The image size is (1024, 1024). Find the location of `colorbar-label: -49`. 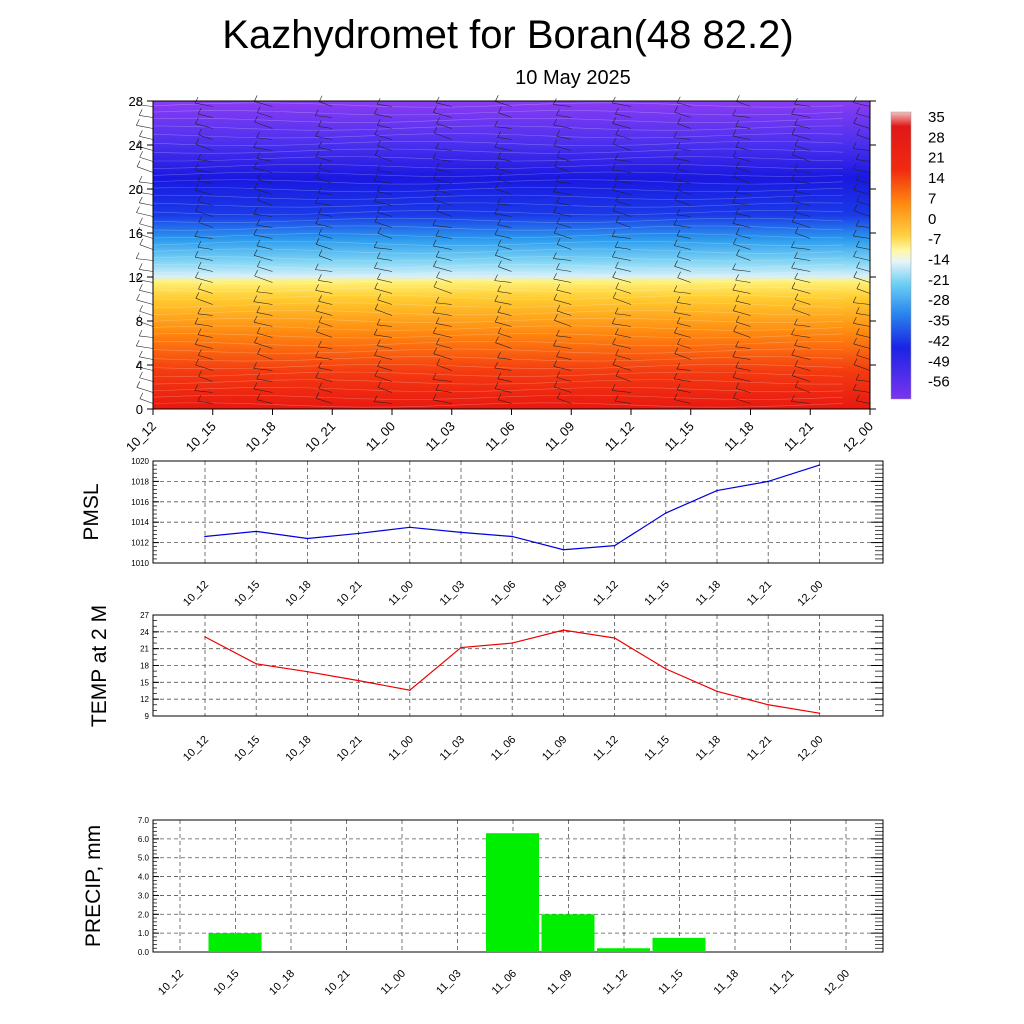

colorbar-label: -49 is located at coordinates (939, 361).